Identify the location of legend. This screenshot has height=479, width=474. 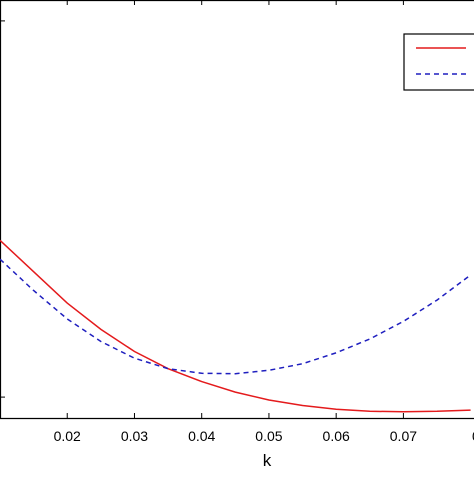
(438, 62).